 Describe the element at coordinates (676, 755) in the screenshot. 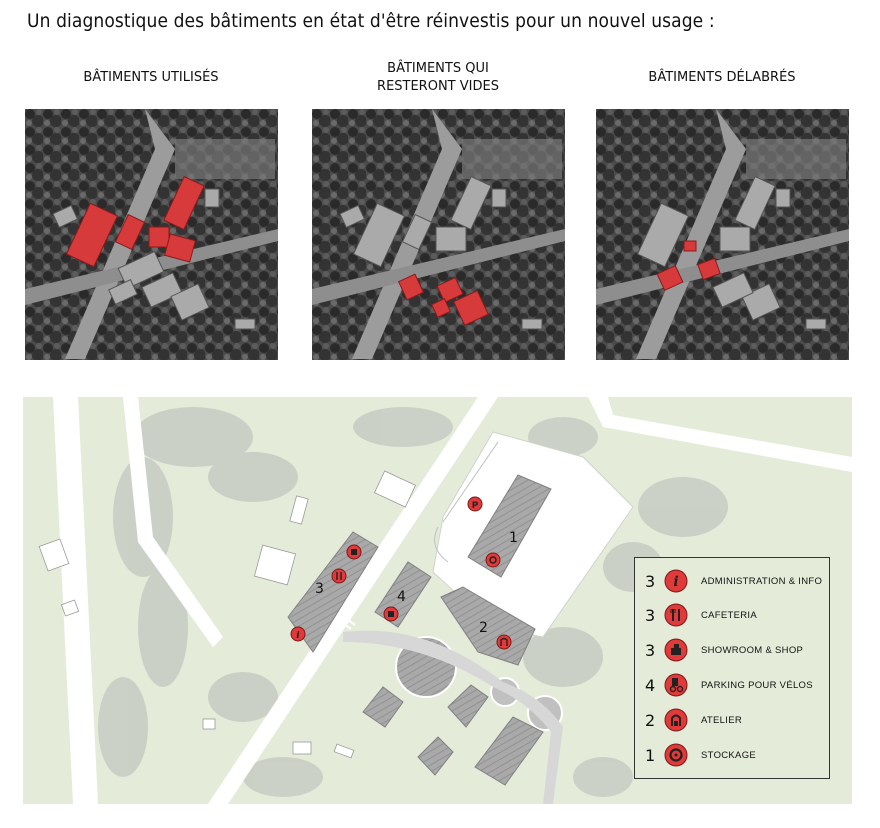

I see `storage-icon` at that location.